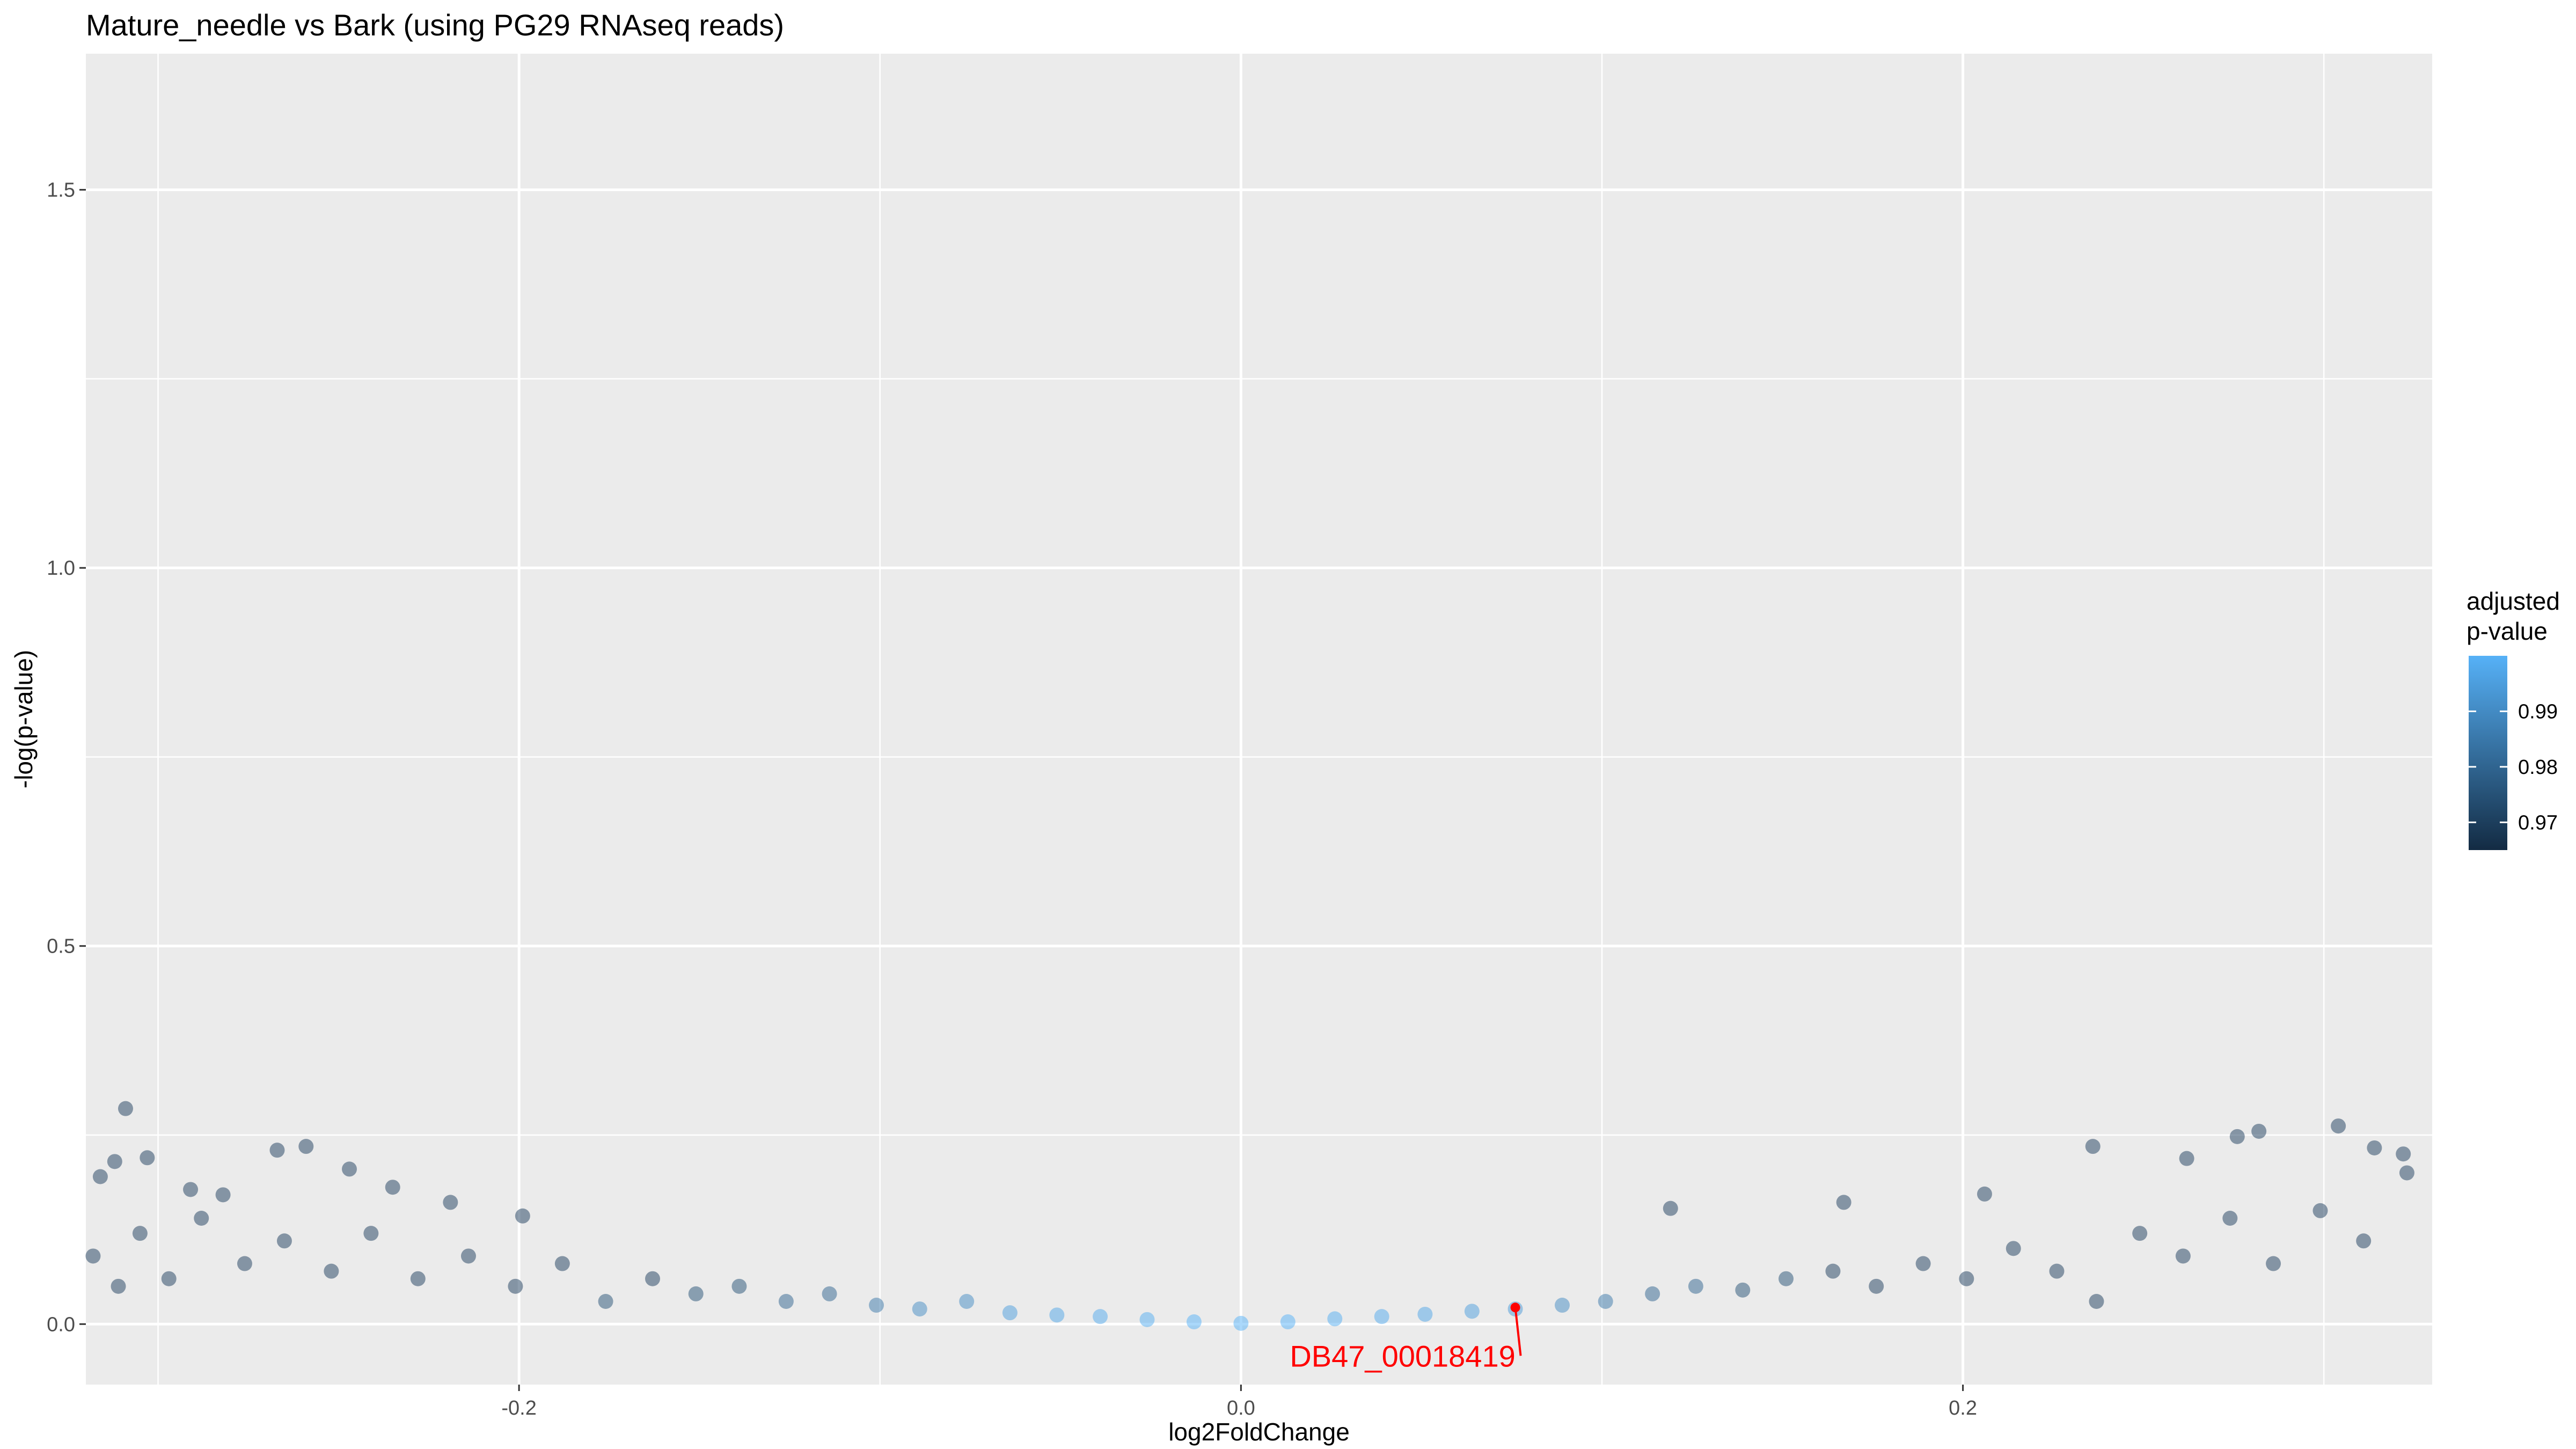 This screenshot has width=2576, height=1449. I want to click on y-tick-label: 1.0, so click(61, 568).